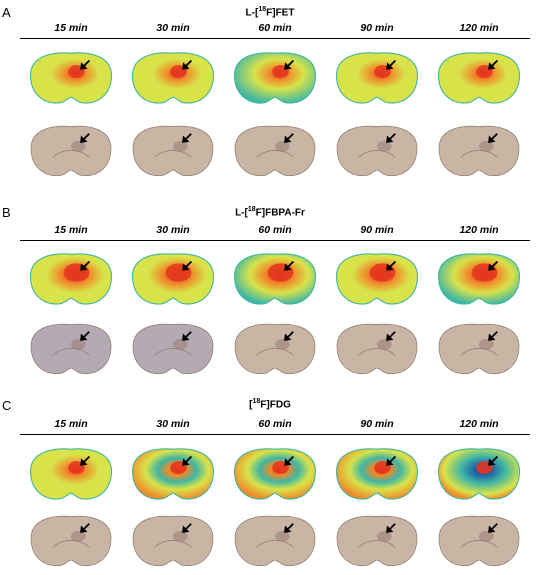 Image resolution: width=540 pixels, height=575 pixels. What do you see at coordinates (7, 405) in the screenshot?
I see `panel-label: C` at bounding box center [7, 405].